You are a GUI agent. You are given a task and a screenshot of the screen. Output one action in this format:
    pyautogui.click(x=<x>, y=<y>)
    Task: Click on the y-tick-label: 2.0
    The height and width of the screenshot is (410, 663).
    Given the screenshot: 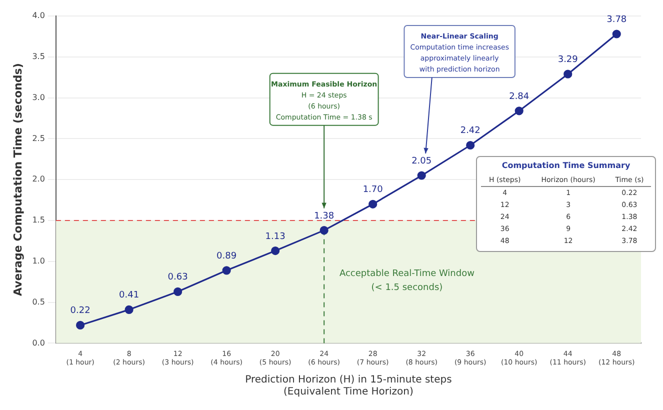 What is the action you would take?
    pyautogui.click(x=38, y=179)
    